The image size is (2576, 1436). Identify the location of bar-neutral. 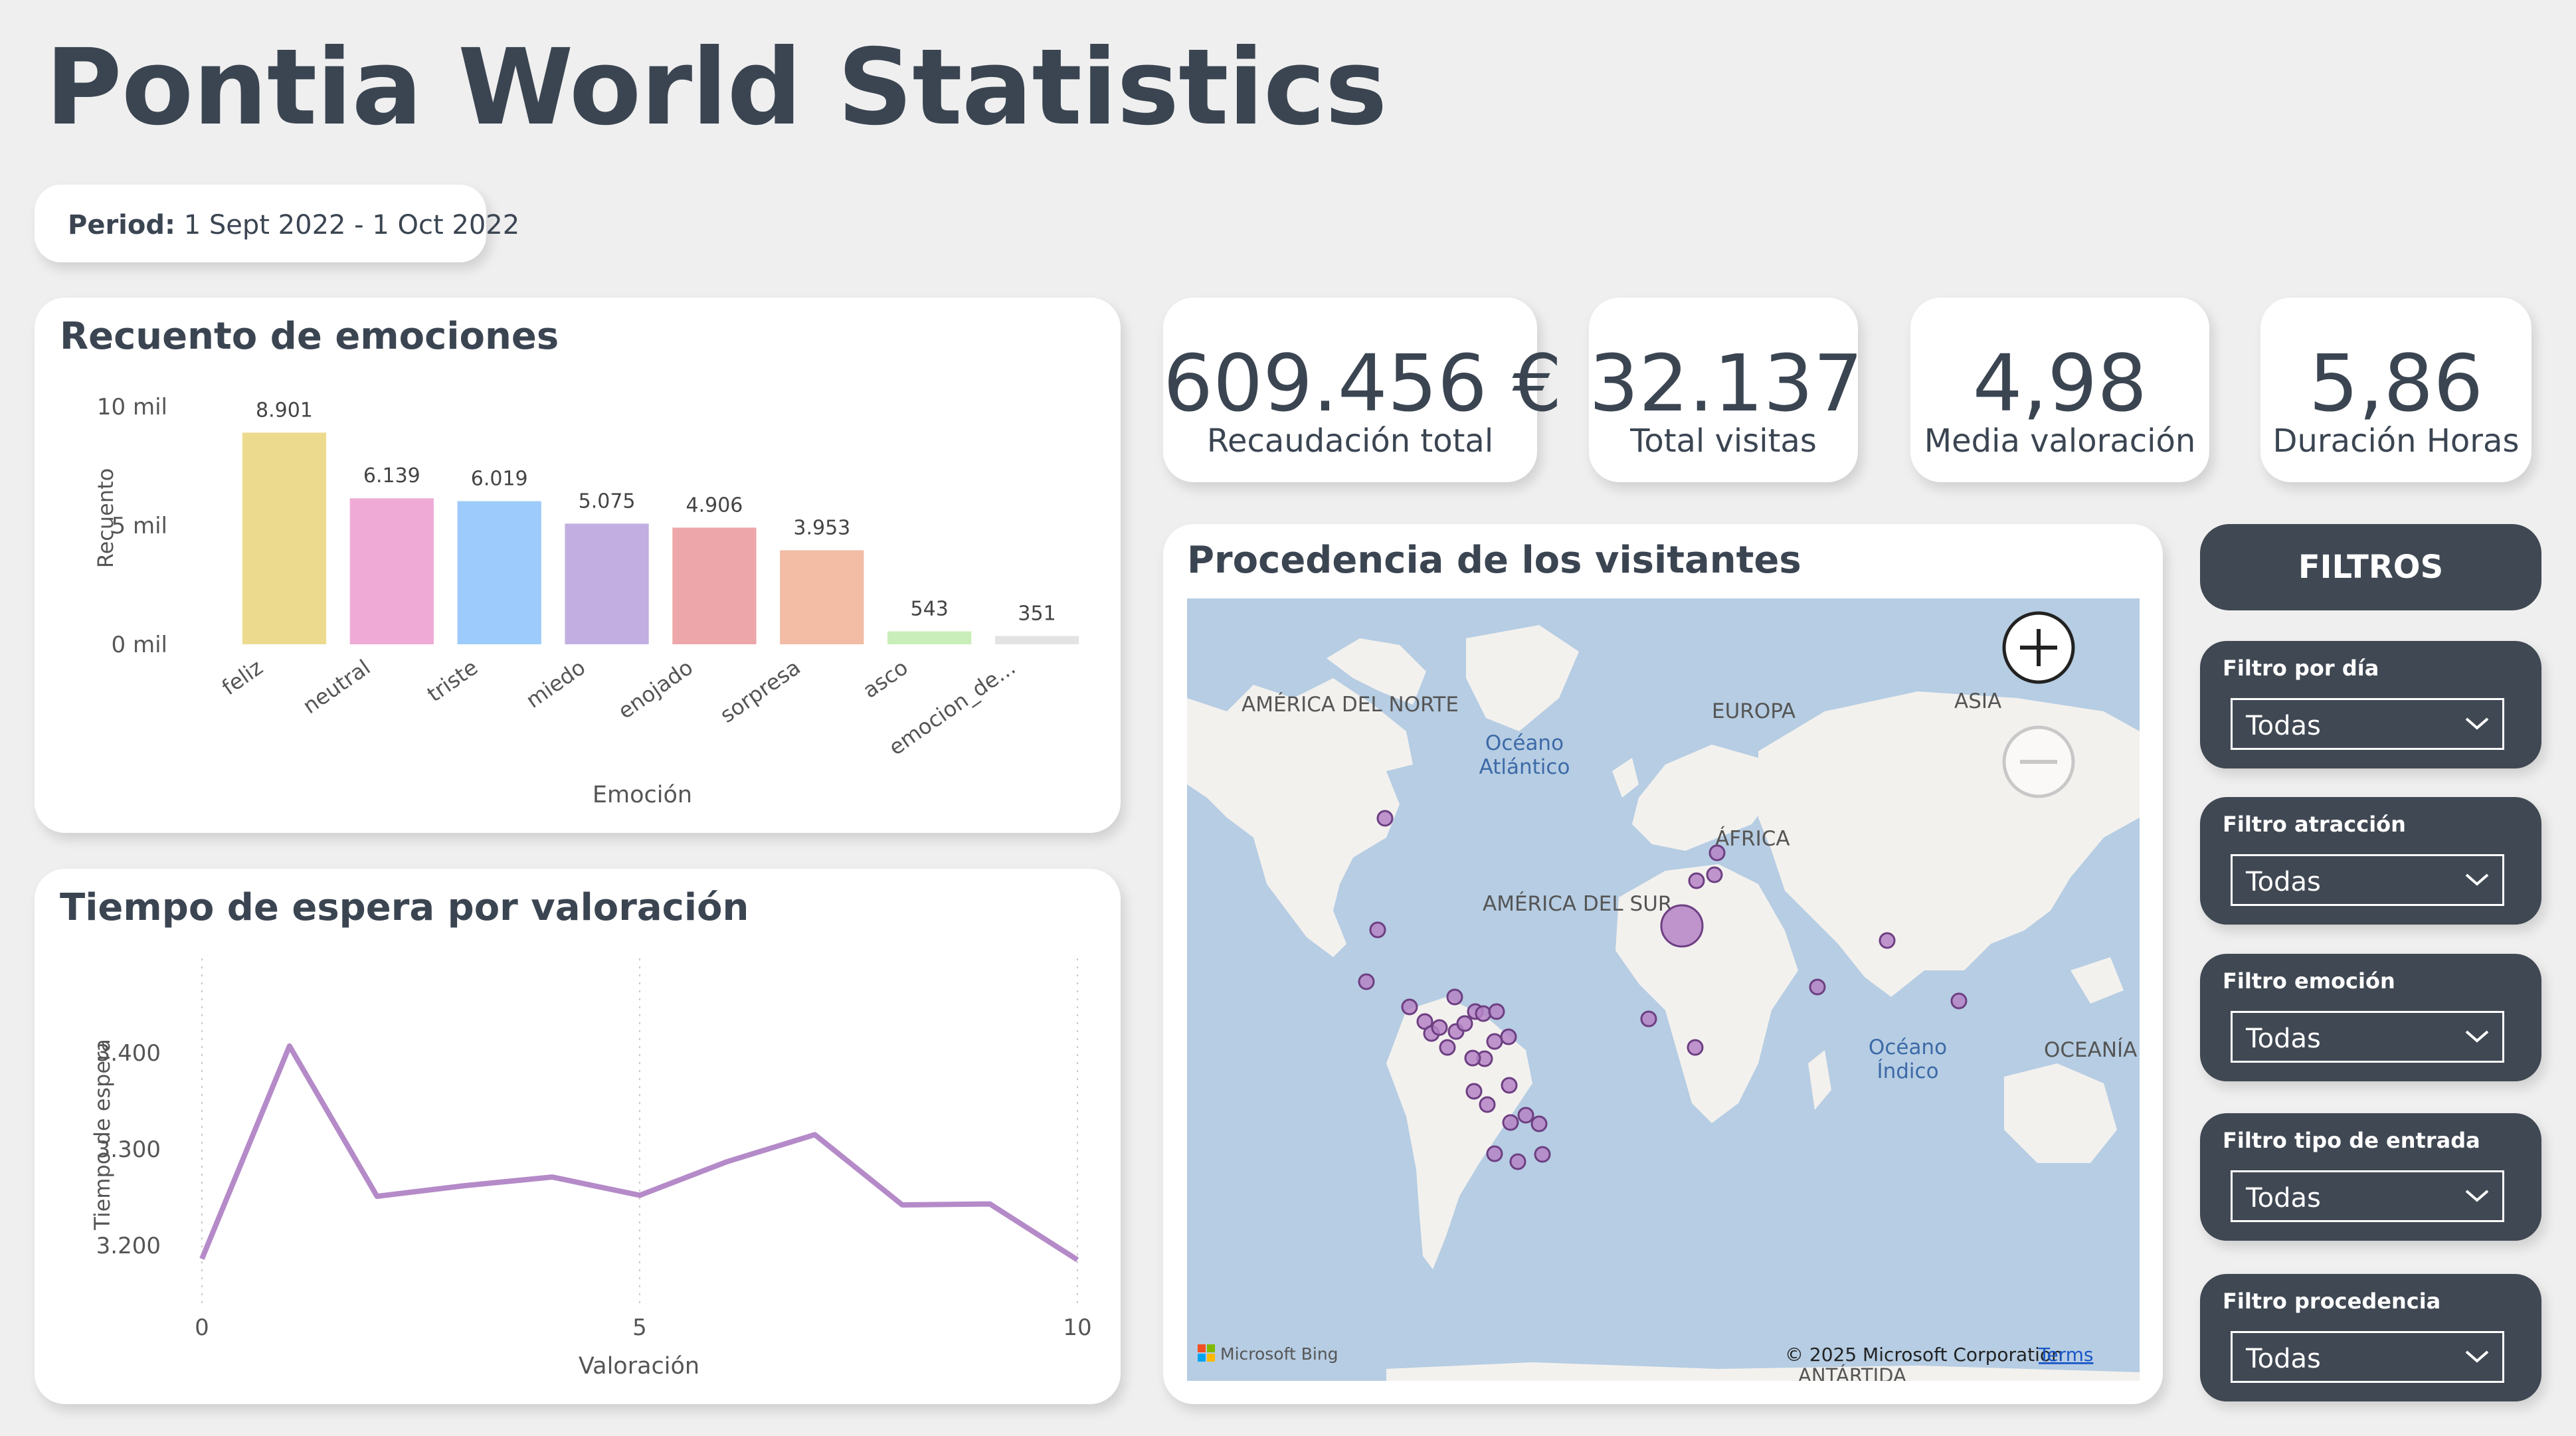
(391, 571).